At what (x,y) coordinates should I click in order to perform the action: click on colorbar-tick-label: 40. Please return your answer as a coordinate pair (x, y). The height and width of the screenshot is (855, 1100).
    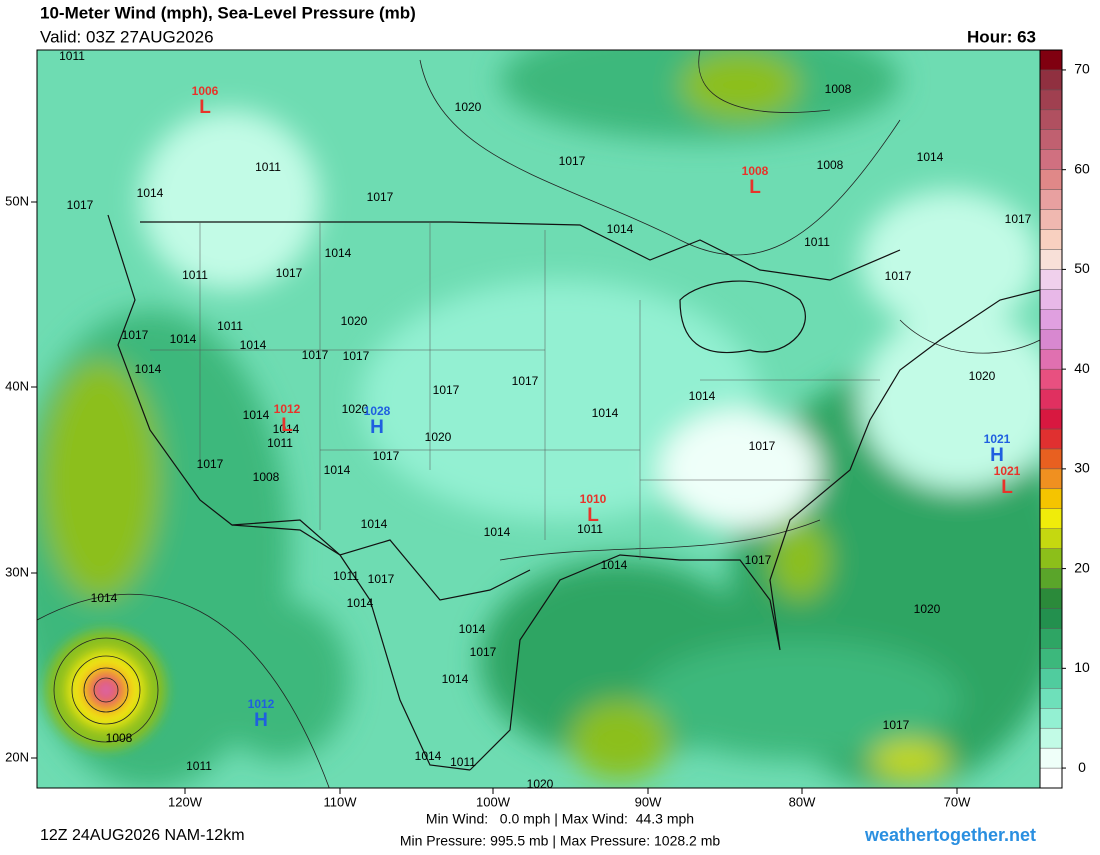
    Looking at the image, I should click on (1082, 368).